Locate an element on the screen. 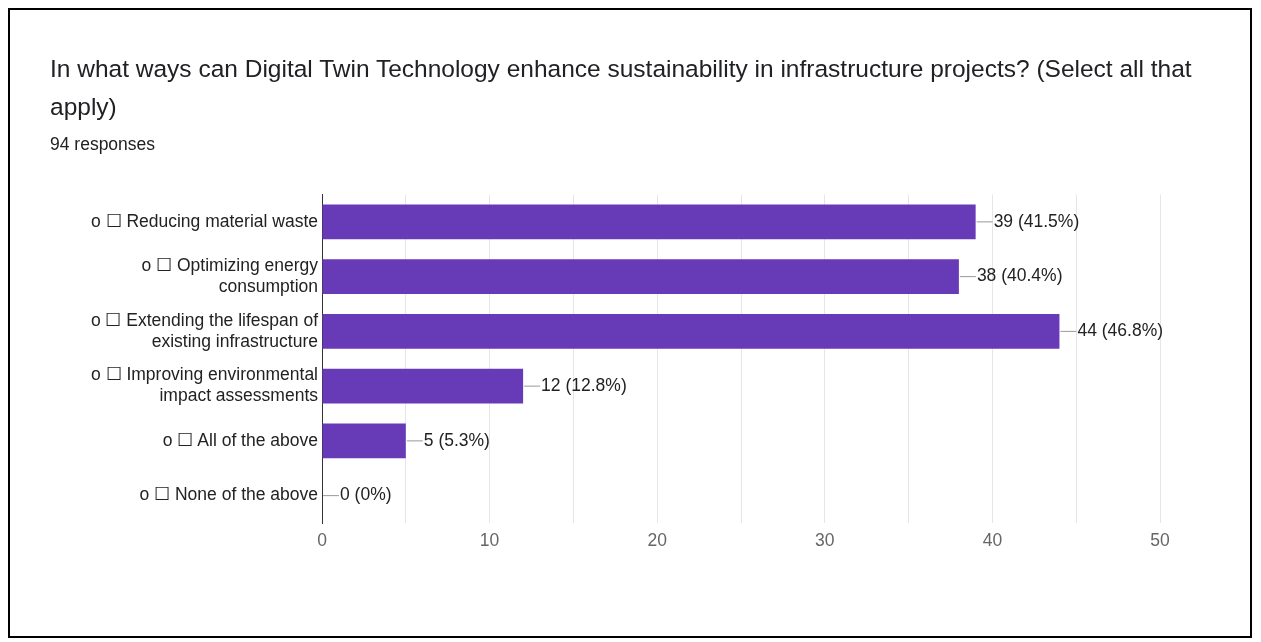 The height and width of the screenshot is (642, 1261). chart-title: In what ways can Digital Twin Technology enhance sustainability in infrastructure projects? (Select all that apply) is located at coordinates (621, 88).